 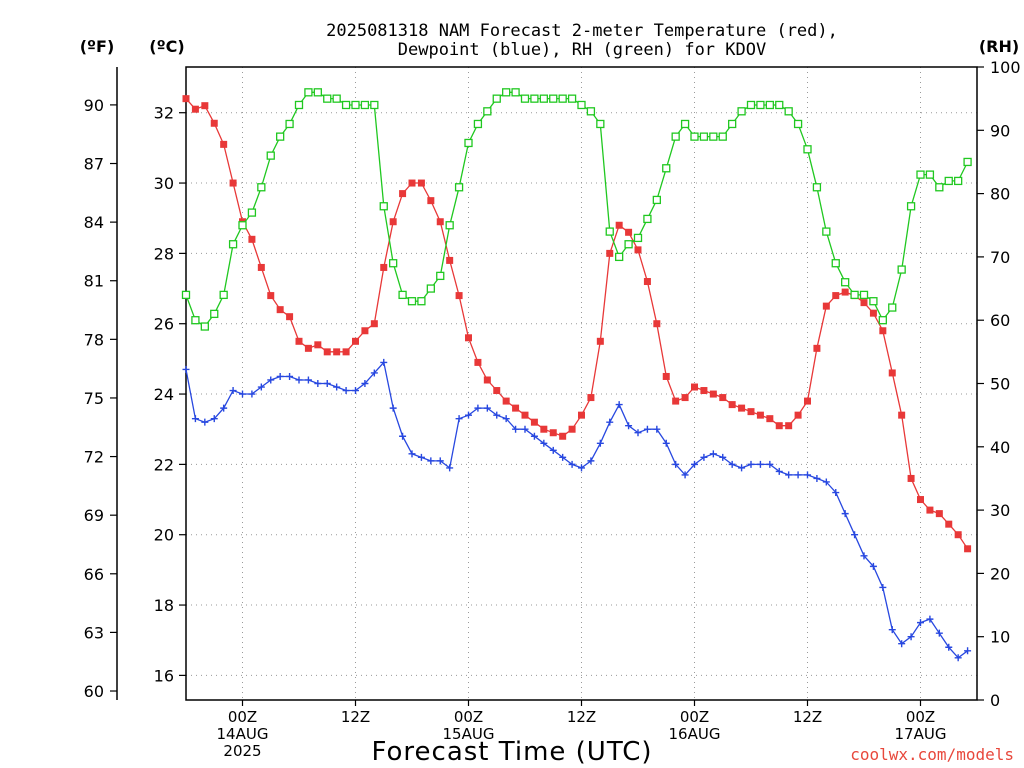 What do you see at coordinates (166, 46) in the screenshot?
I see `celsius-axis-label: (ºC)` at bounding box center [166, 46].